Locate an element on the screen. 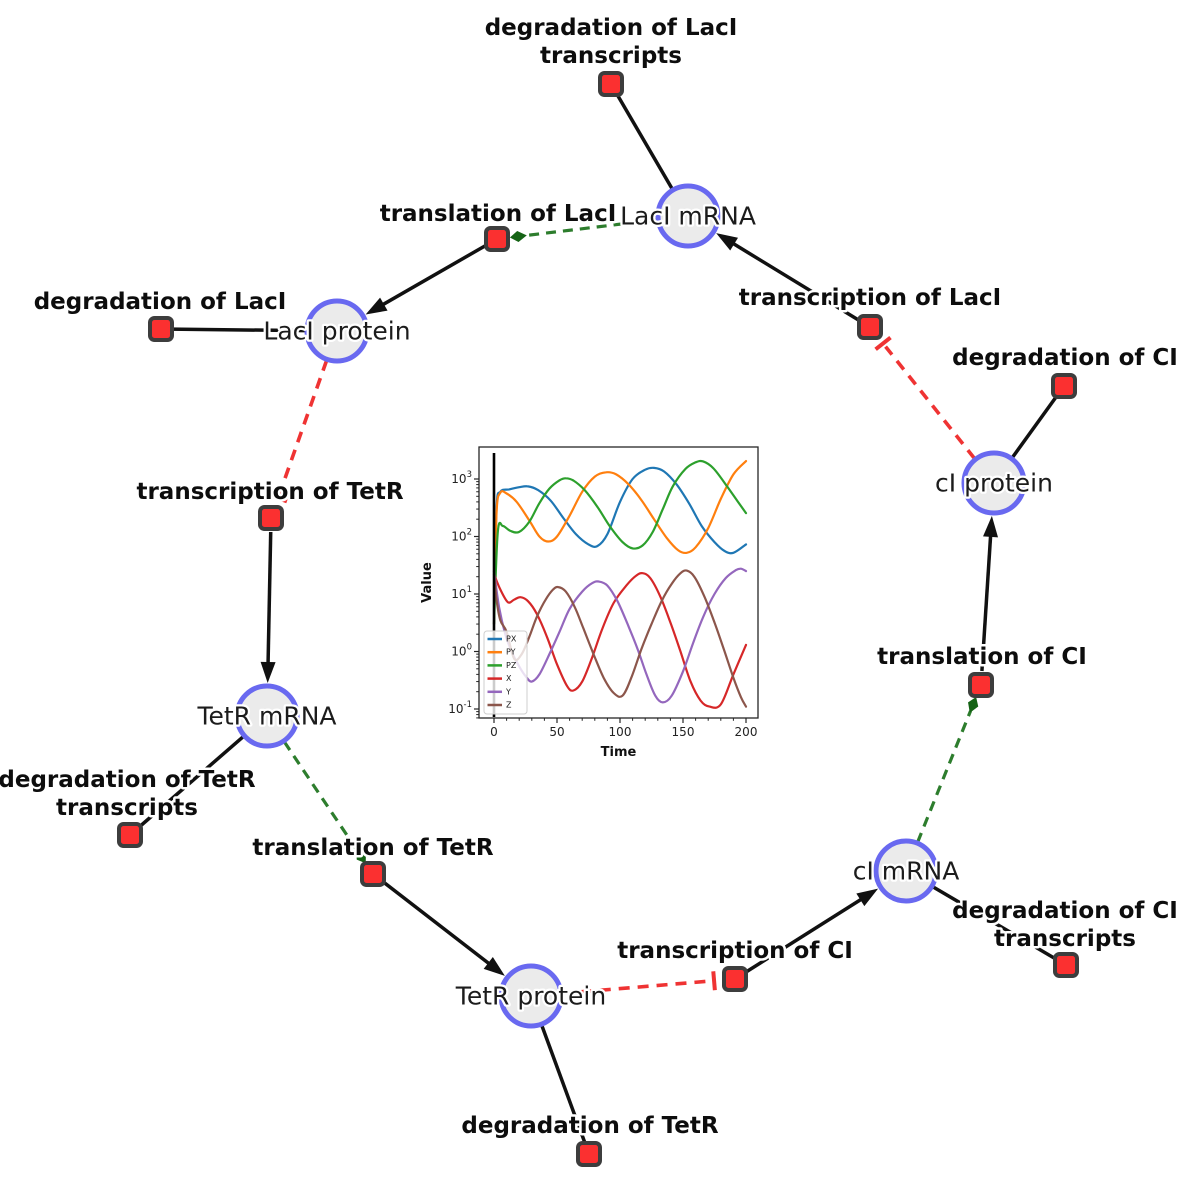 This screenshot has height=1200, width=1189. reaction-node-transl-ci is located at coordinates (981, 685).